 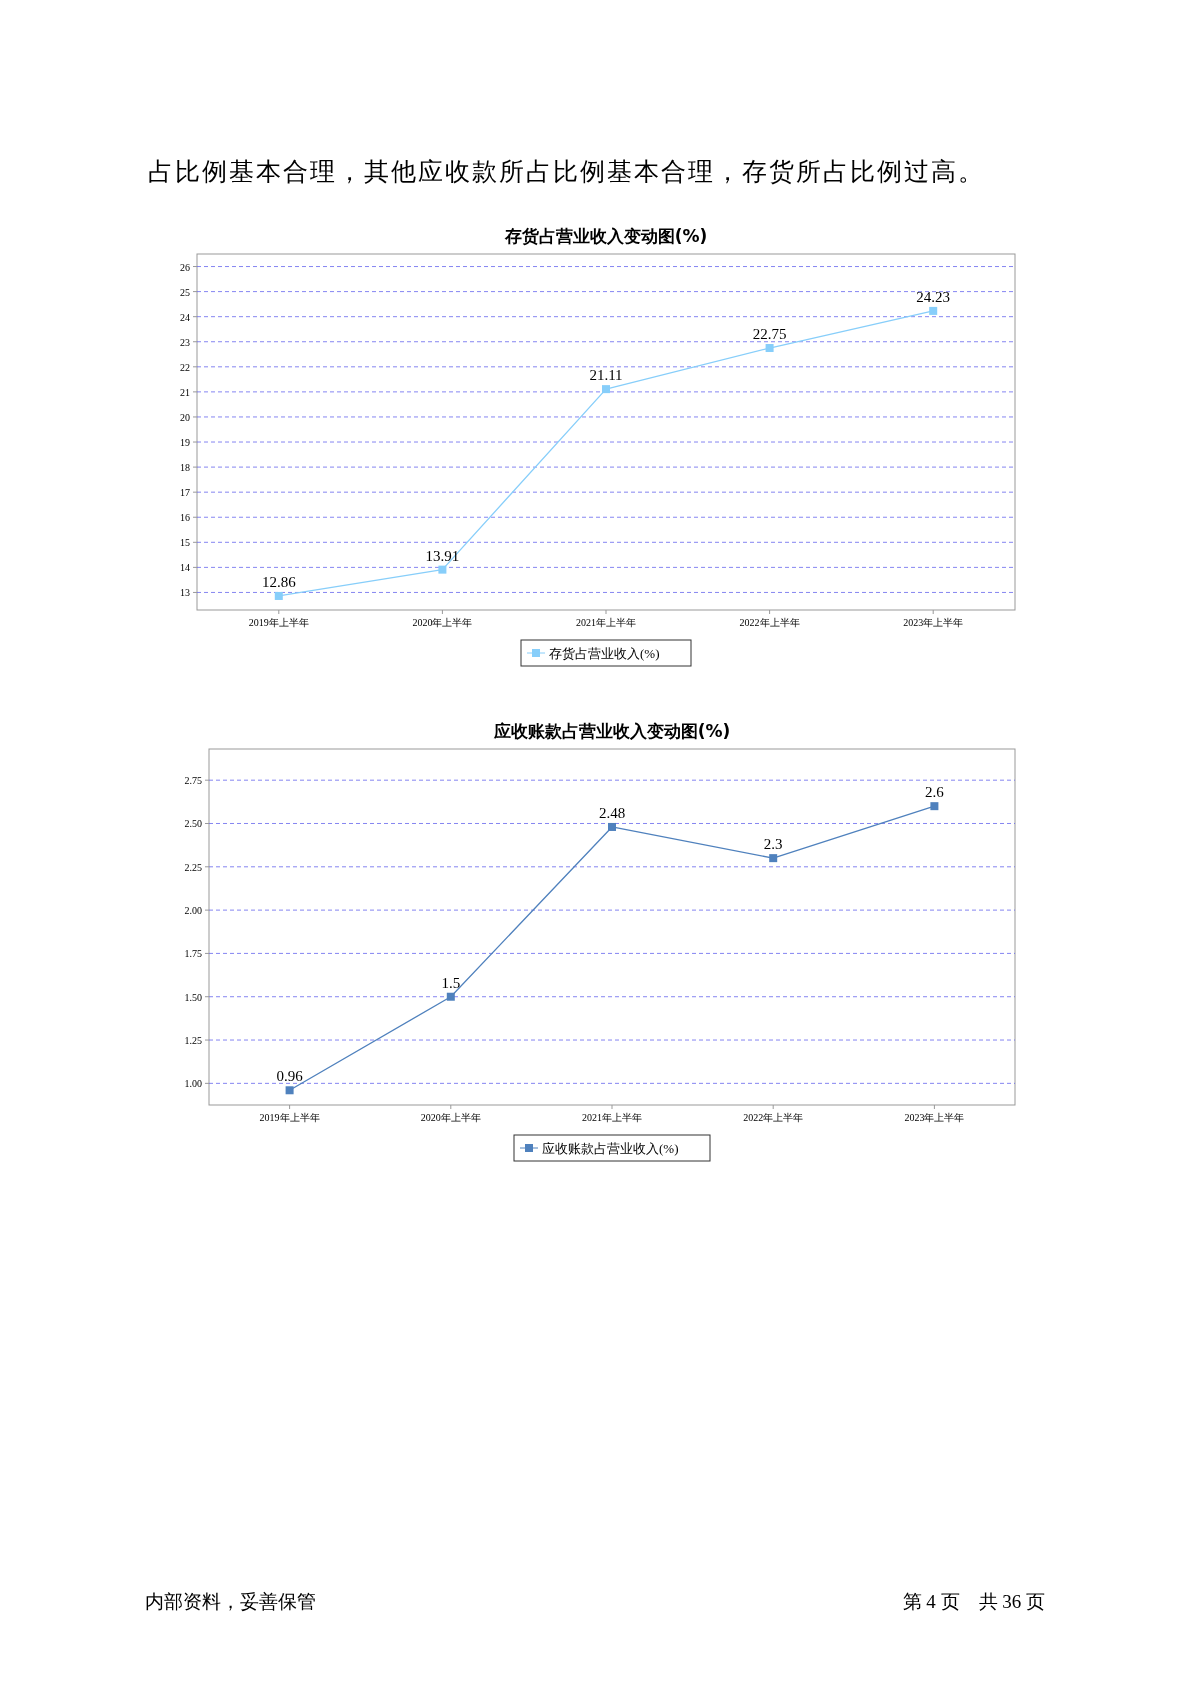 I want to click on data-label: 24.23, so click(x=933, y=296).